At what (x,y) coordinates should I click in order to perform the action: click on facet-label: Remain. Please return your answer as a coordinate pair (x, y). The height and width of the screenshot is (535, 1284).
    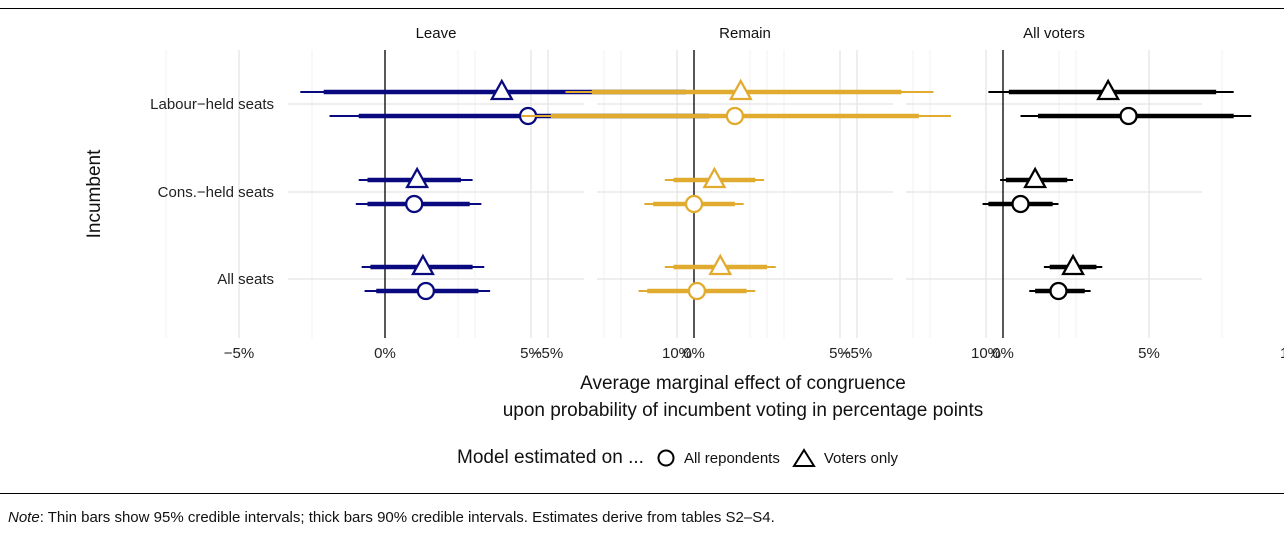
    Looking at the image, I should click on (745, 33).